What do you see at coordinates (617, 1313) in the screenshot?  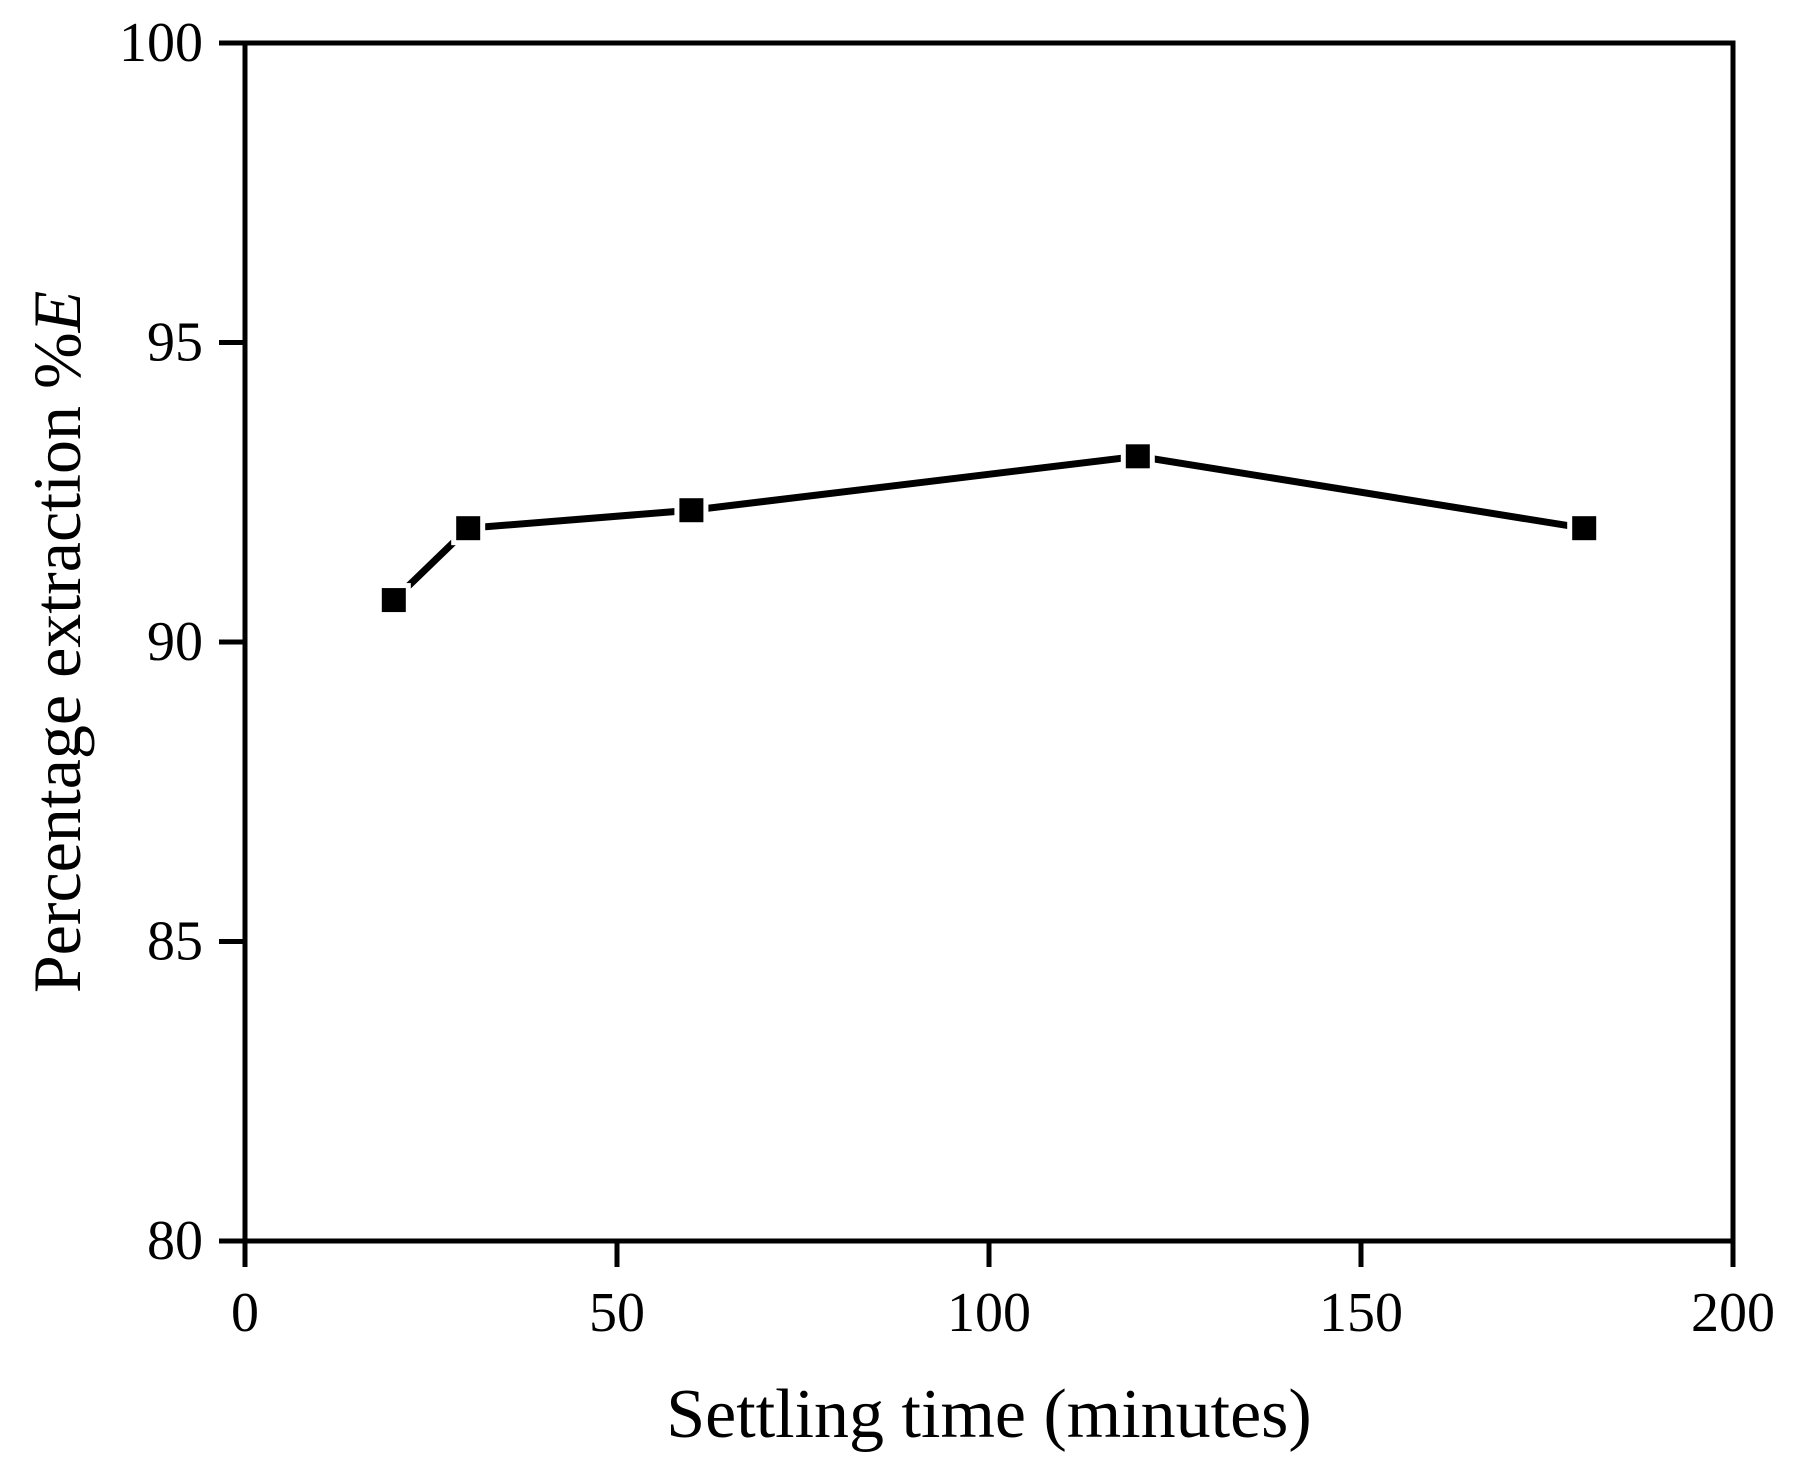 I see `x-axis-tick-label: 50` at bounding box center [617, 1313].